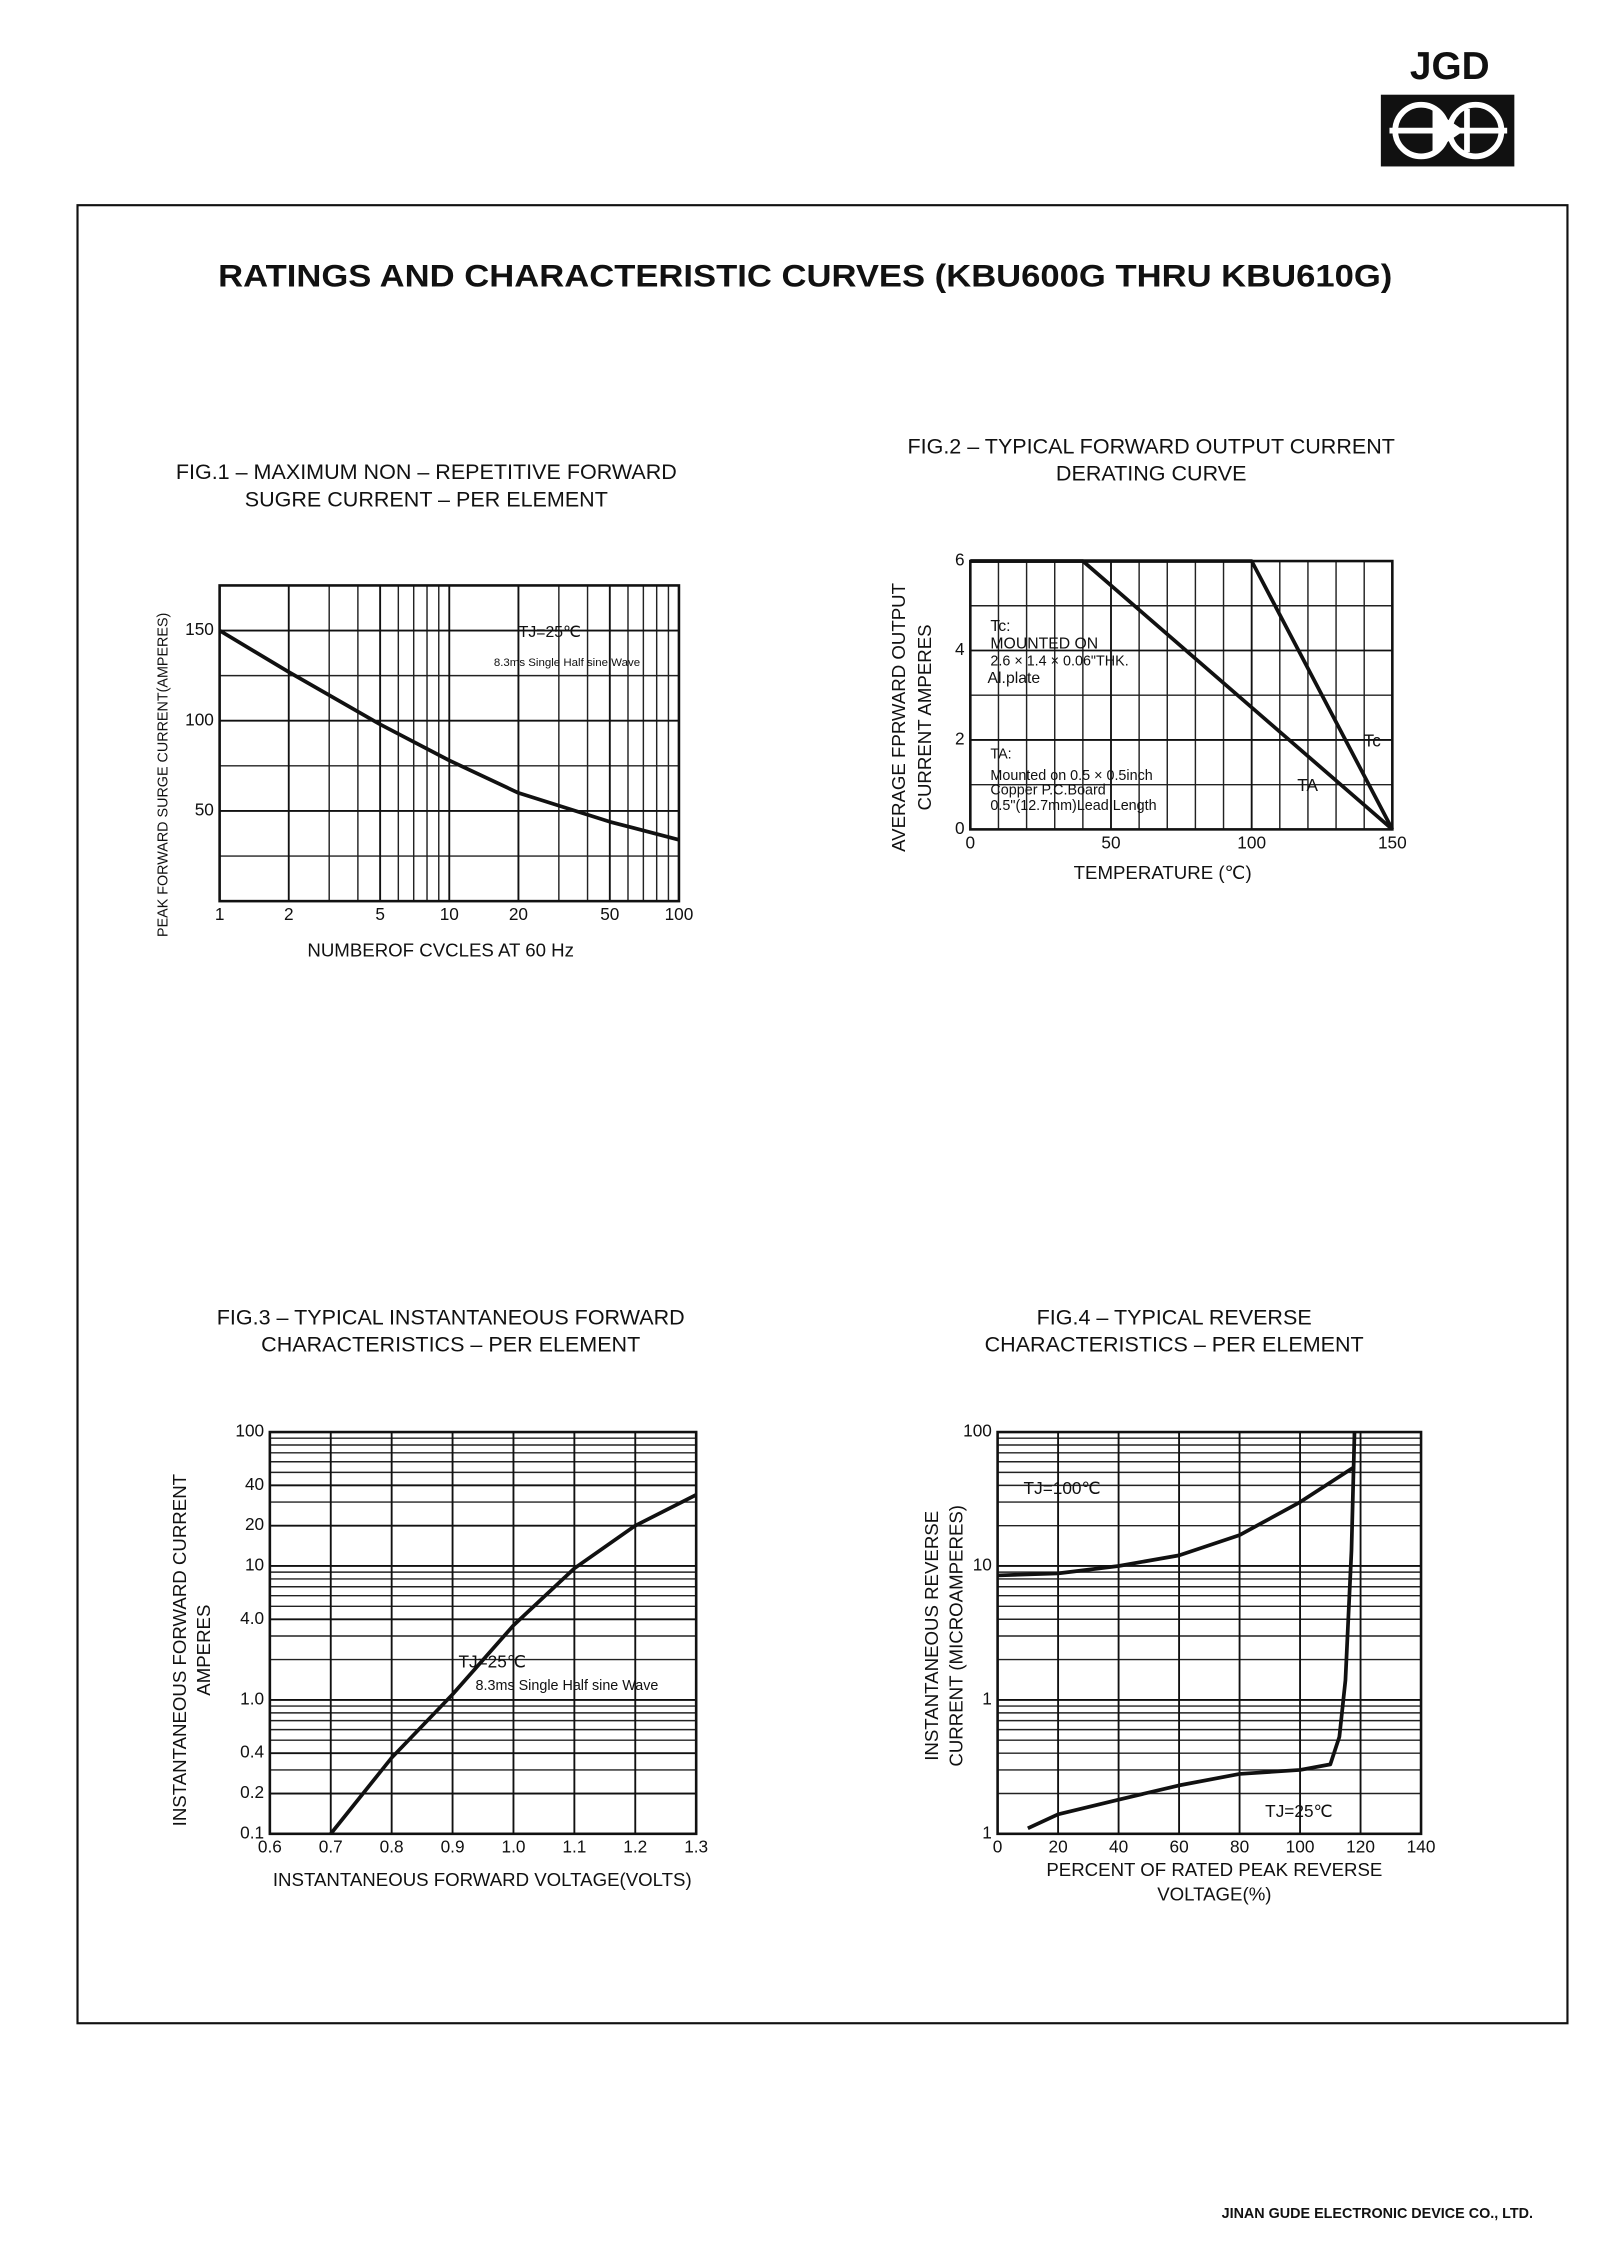 The width and height of the screenshot is (1622, 2260). I want to click on annotation: Tc:, so click(1000, 626).